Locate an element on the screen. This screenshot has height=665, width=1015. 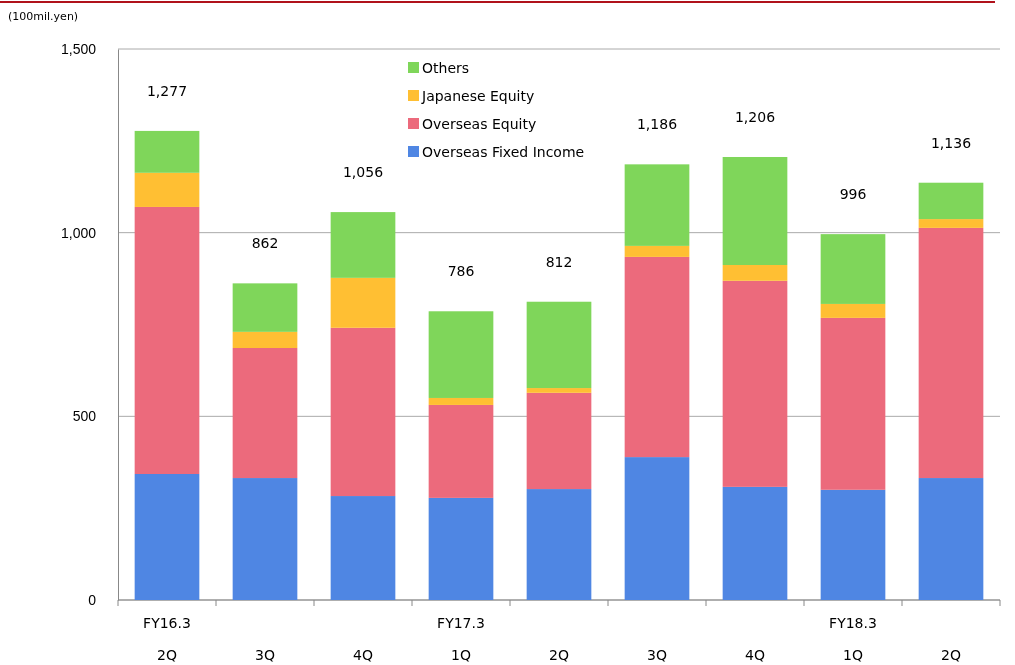
y-tick-label: 0 is located at coordinates (92, 599).